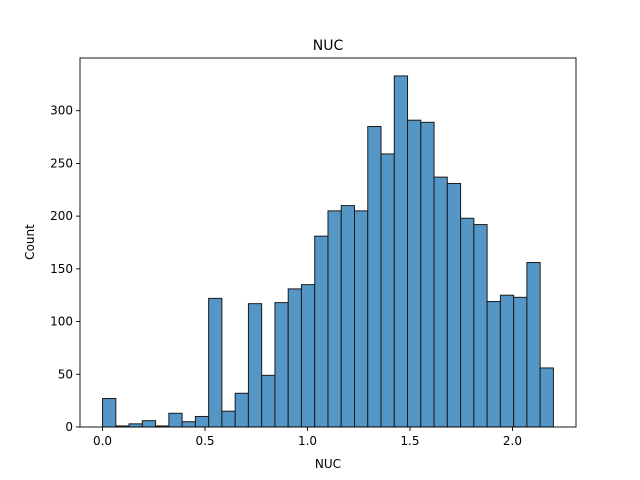 The width and height of the screenshot is (640, 480). What do you see at coordinates (328, 46) in the screenshot?
I see `chart-title: NUC` at bounding box center [328, 46].